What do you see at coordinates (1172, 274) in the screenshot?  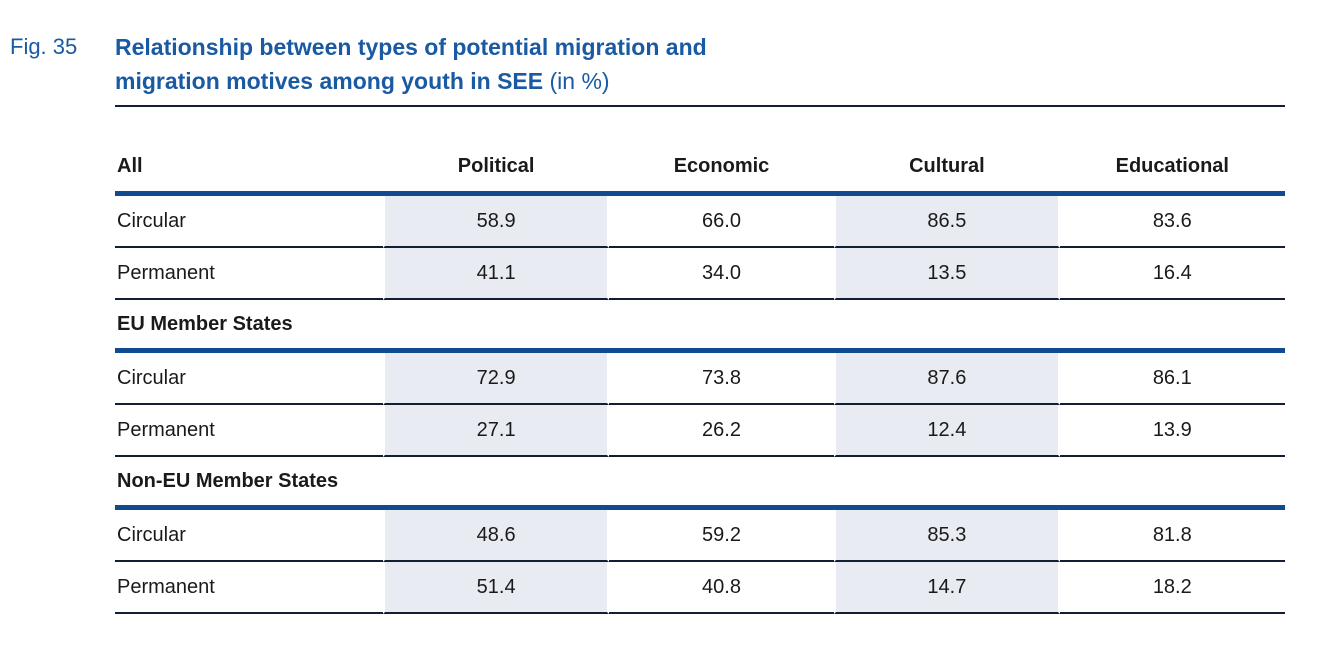 I see `cell-value: 16.4` at bounding box center [1172, 274].